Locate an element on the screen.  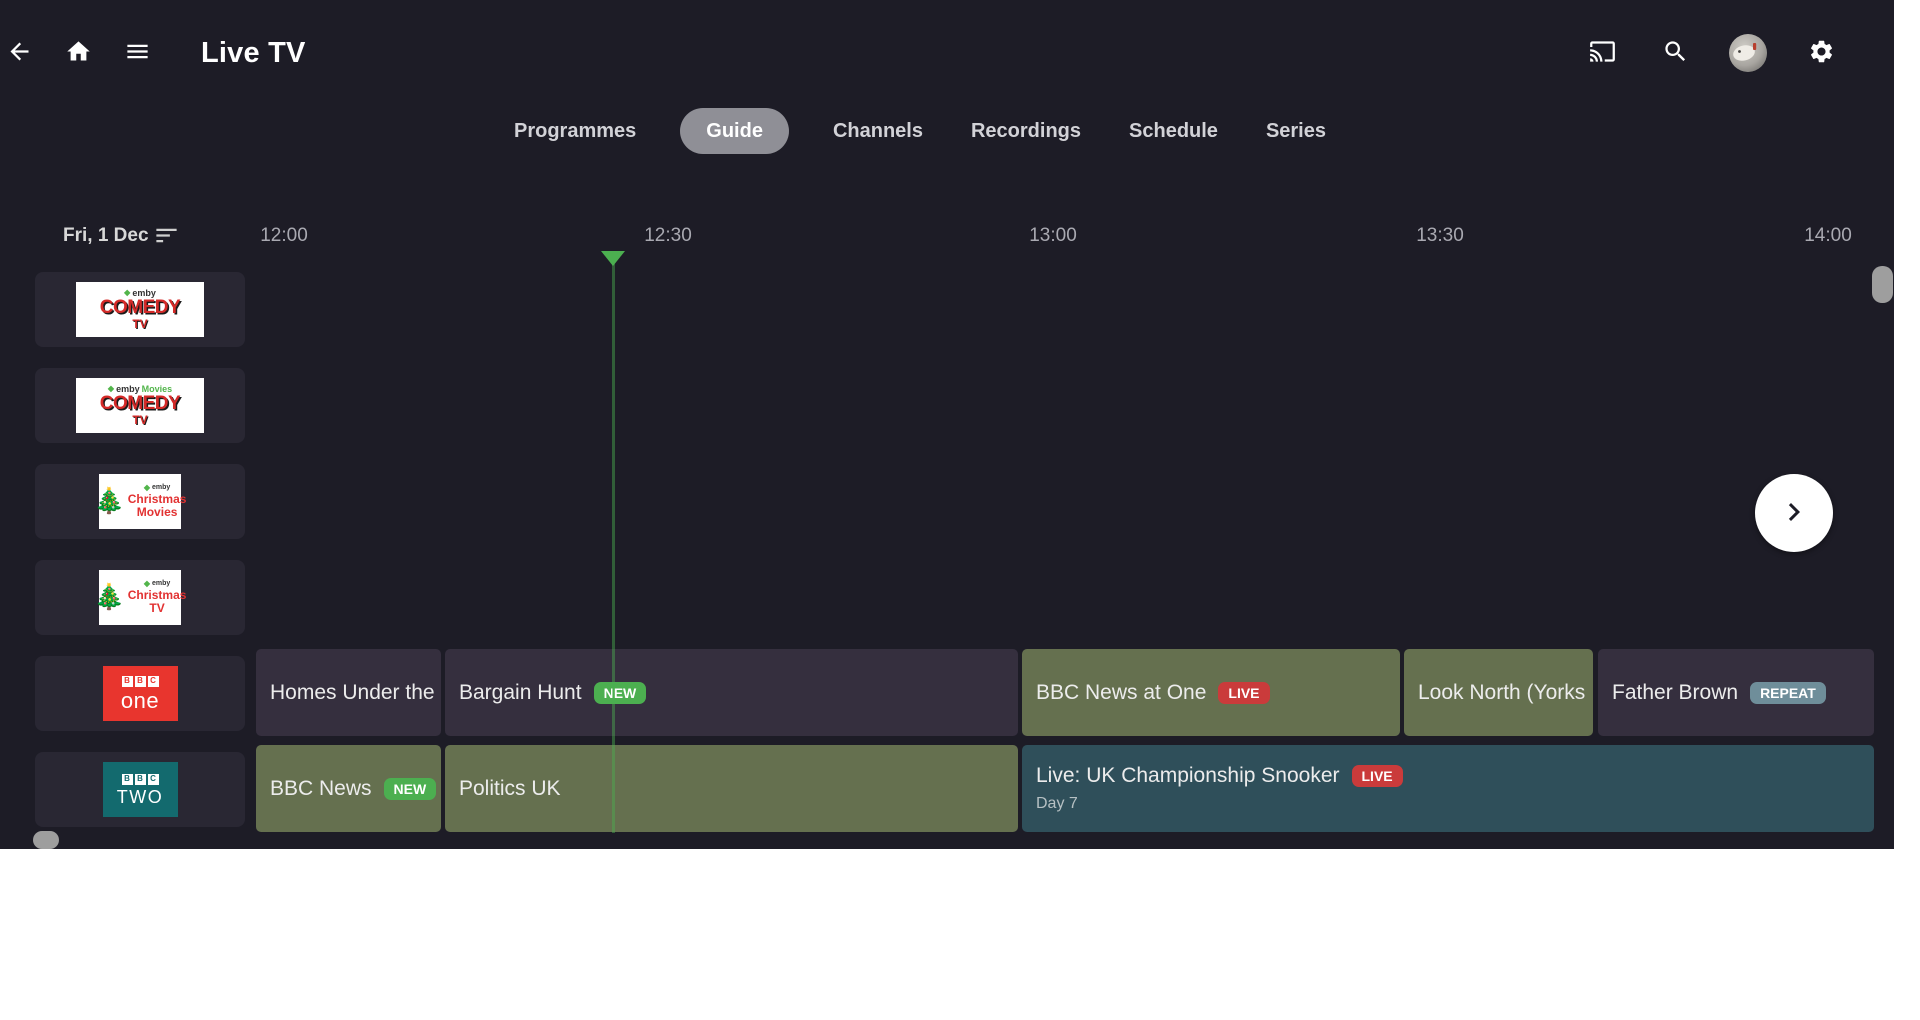
search-button is located at coordinates (1675, 53).